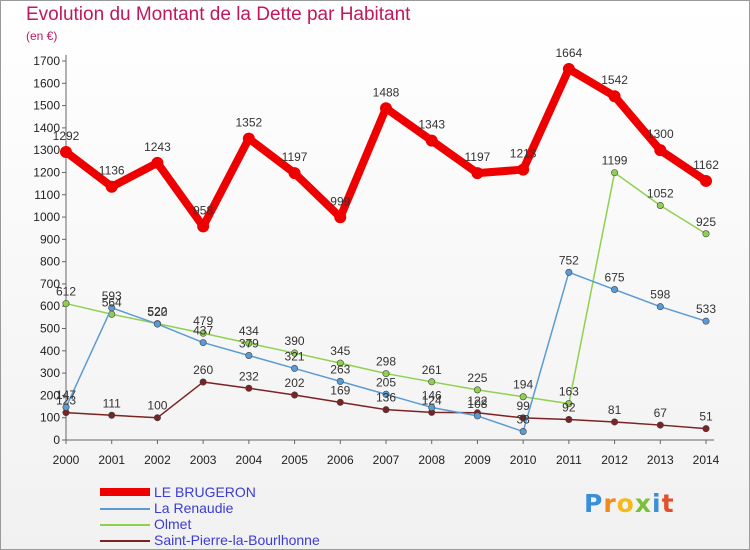  Describe the element at coordinates (614, 460) in the screenshot. I see `x-tick-label: 2012` at that location.